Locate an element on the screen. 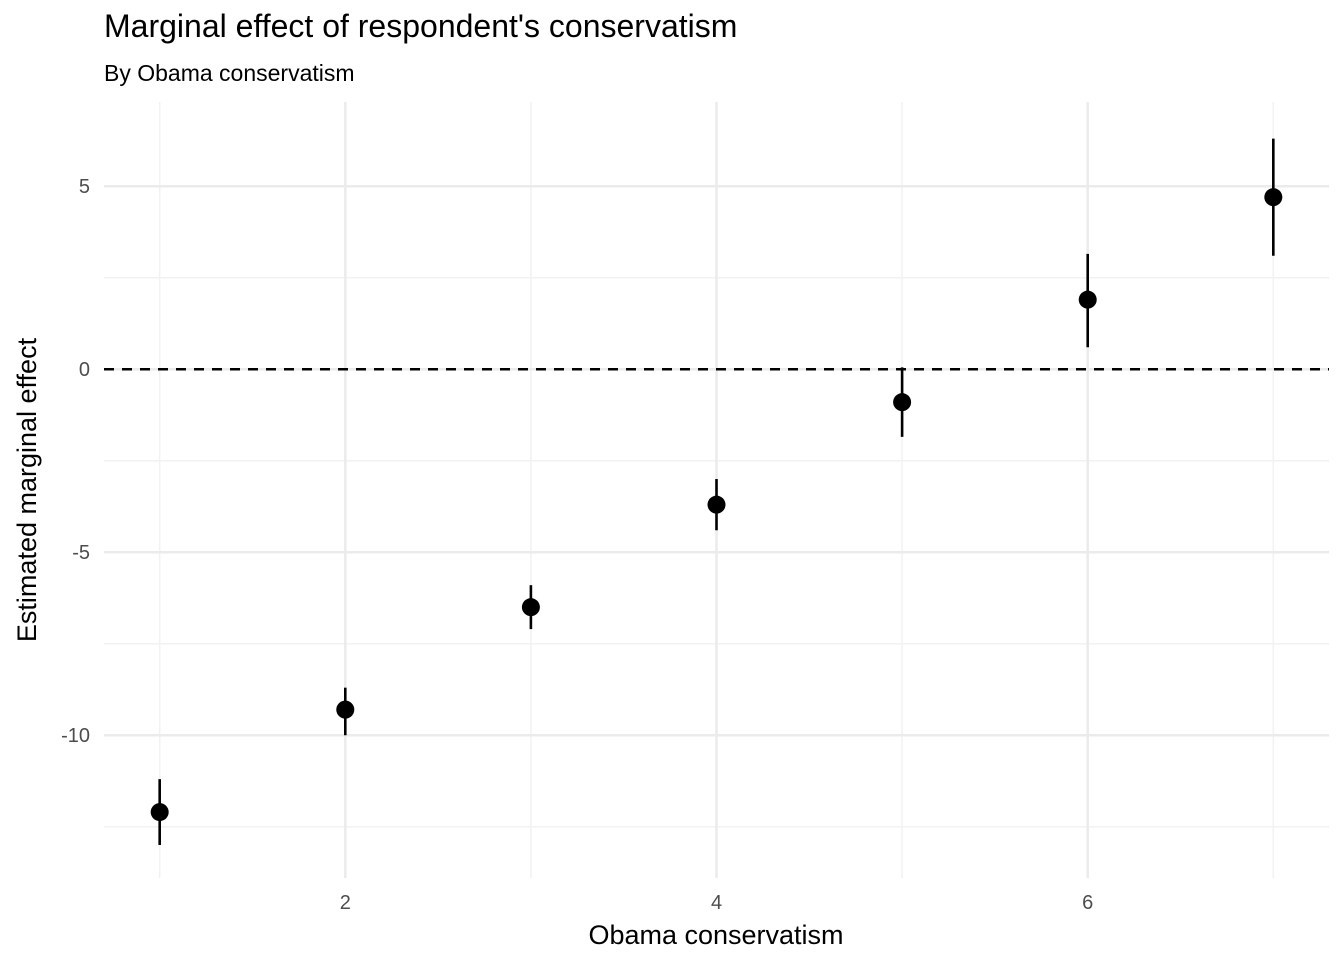  chart-subtitle: By Obama conservatism is located at coordinates (229, 73).